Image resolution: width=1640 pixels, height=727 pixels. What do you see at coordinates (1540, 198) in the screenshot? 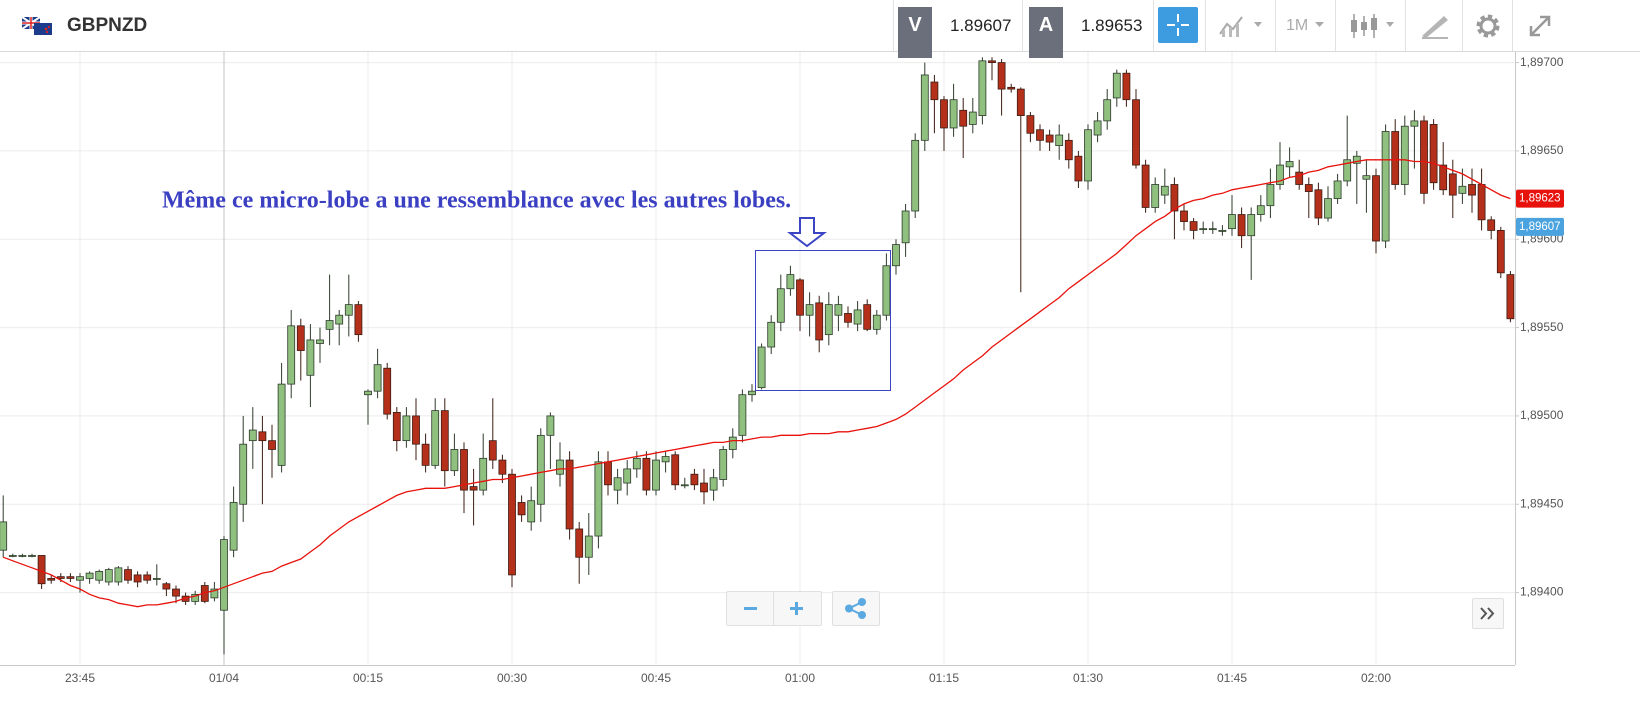
I see `price-marker` at bounding box center [1540, 198].